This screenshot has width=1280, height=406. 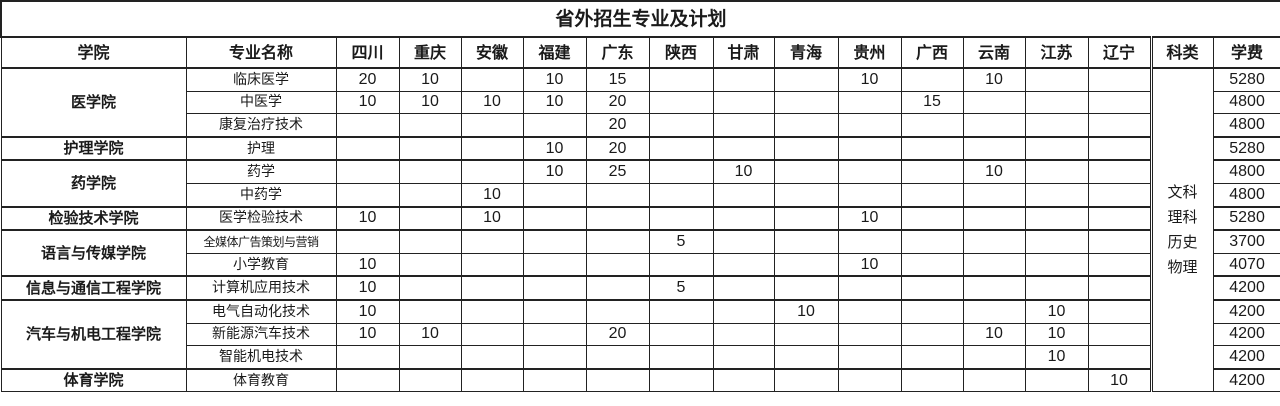 What do you see at coordinates (261, 264) in the screenshot?
I see `major-name: 小学教育` at bounding box center [261, 264].